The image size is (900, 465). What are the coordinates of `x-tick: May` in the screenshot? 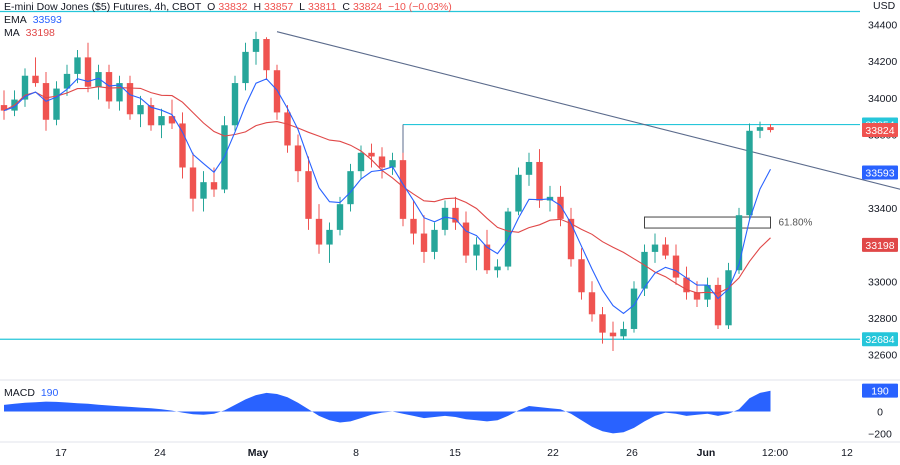 It's located at (258, 453).